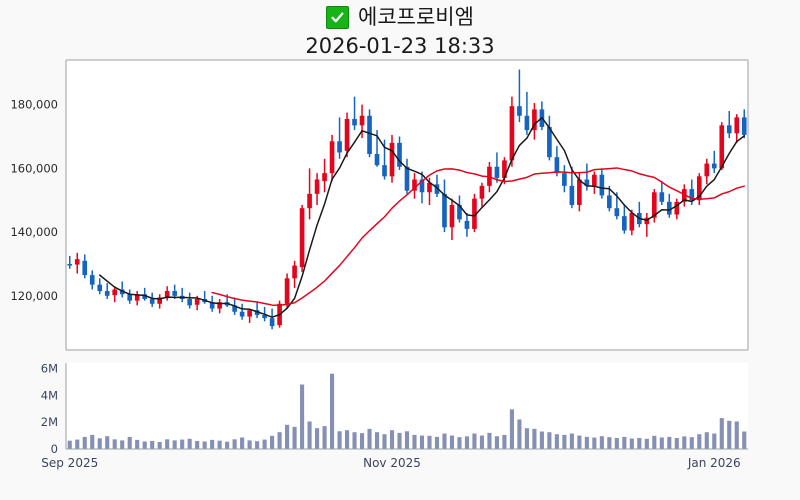 The height and width of the screenshot is (500, 800). What do you see at coordinates (69, 463) in the screenshot?
I see `x-axis-tick-label: Sep 2025` at bounding box center [69, 463].